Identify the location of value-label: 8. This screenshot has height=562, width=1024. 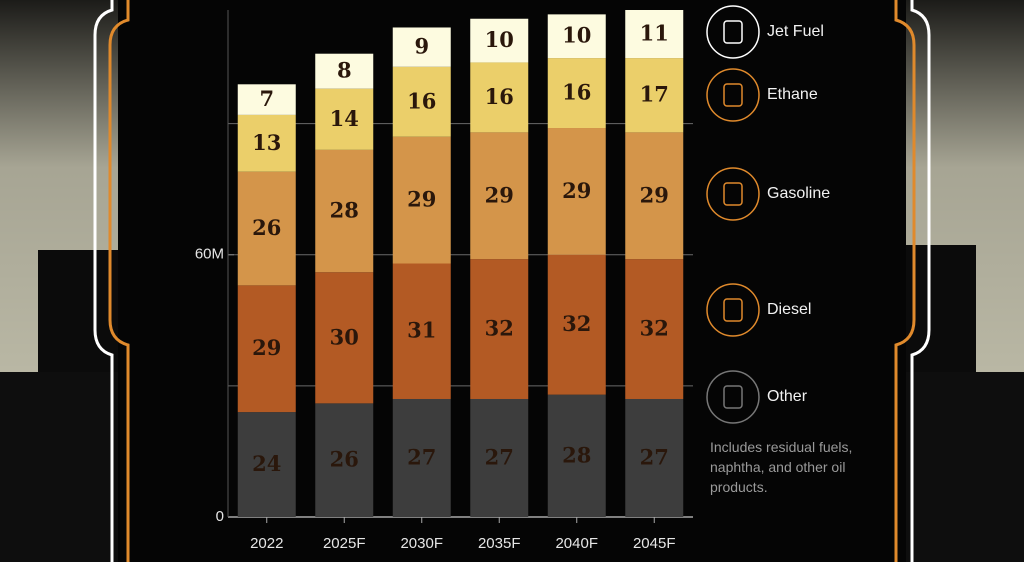
(344, 70).